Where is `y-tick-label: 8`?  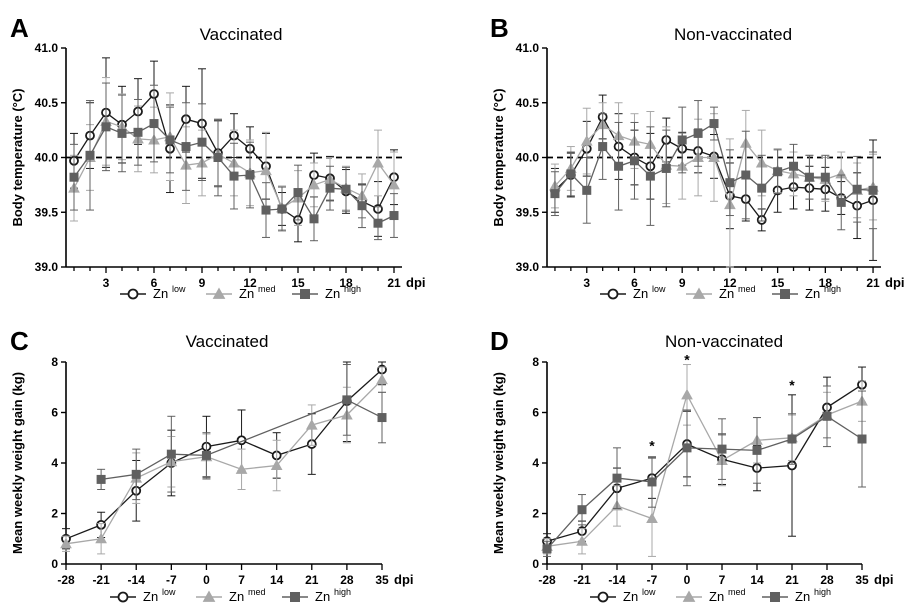
y-tick-label: 8 is located at coordinates (535, 362).